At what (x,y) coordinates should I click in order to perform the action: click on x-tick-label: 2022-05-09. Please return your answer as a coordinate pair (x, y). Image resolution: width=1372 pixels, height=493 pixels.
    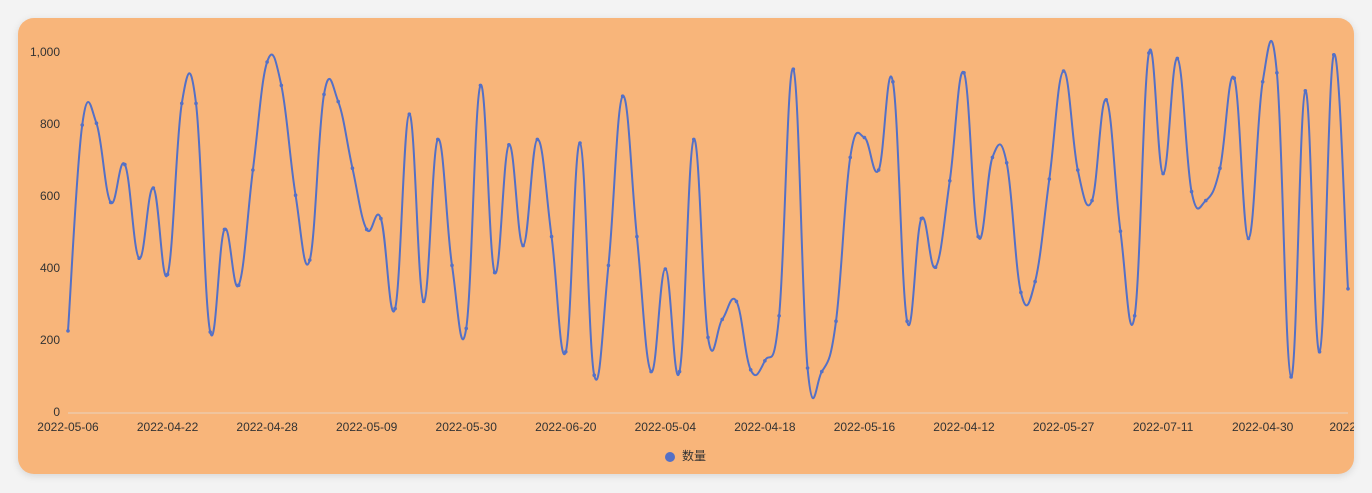
    Looking at the image, I should click on (367, 427).